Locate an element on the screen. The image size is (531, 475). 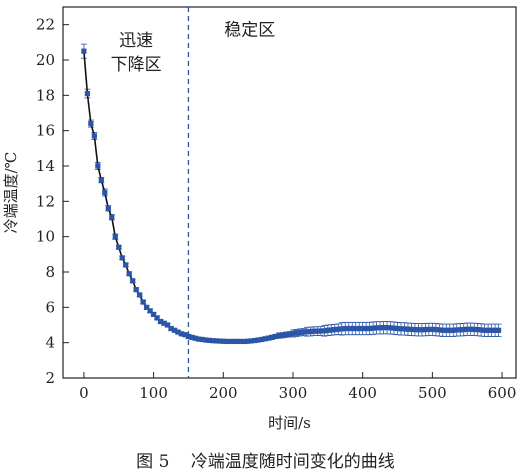
y-tick-label: 8 is located at coordinates (50, 272).